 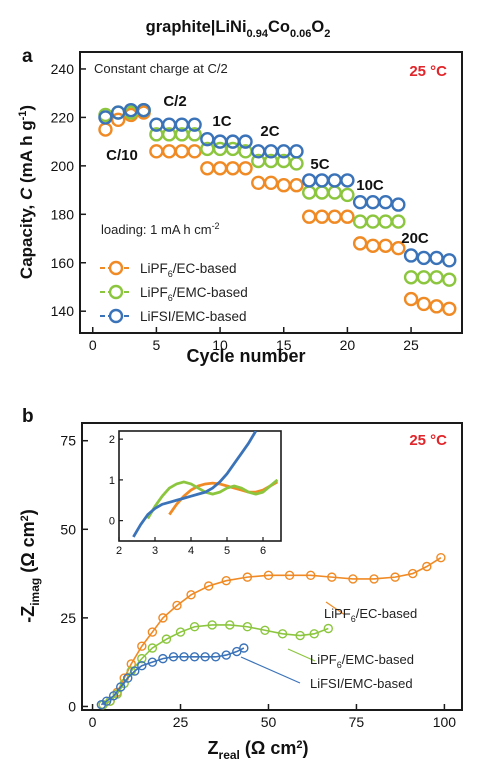 What do you see at coordinates (335, 608) in the screenshot?
I see `leader-line` at bounding box center [335, 608].